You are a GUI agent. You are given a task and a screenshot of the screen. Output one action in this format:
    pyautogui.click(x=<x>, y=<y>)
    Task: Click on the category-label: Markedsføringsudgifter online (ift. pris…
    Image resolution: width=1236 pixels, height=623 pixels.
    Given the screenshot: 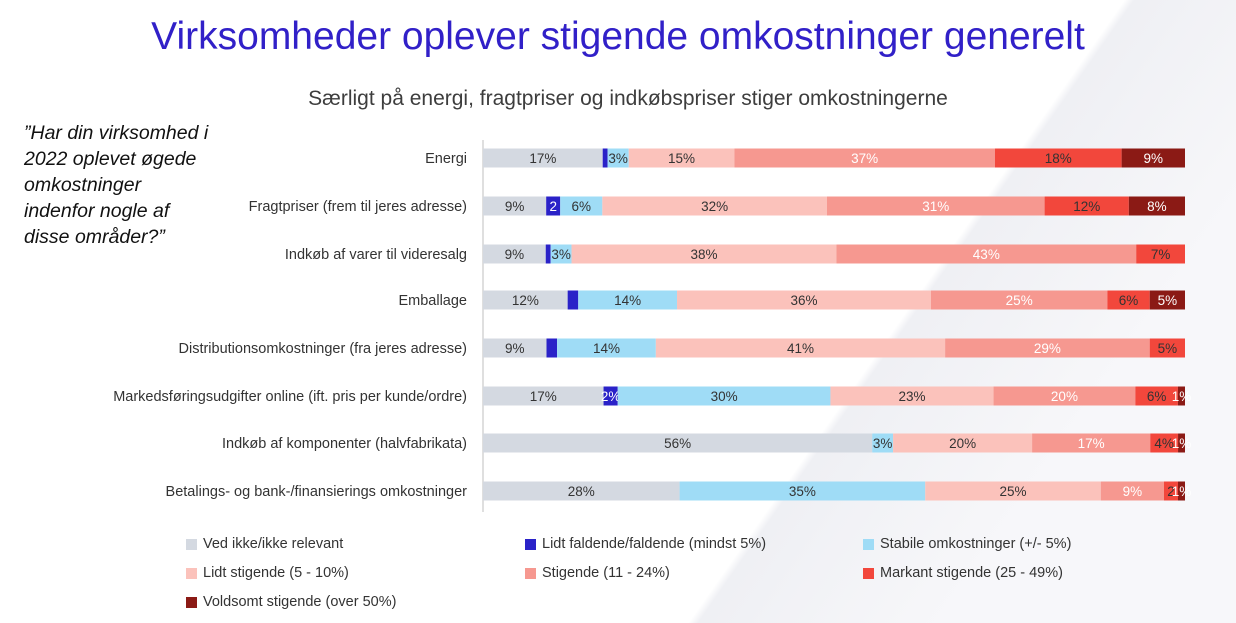 What is the action you would take?
    pyautogui.click(x=290, y=397)
    